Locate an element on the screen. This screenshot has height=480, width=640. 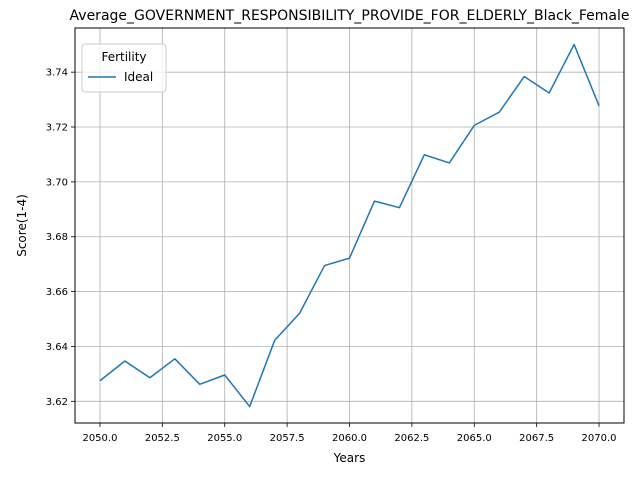
y-tick-label: 3.74 is located at coordinates (57, 73).